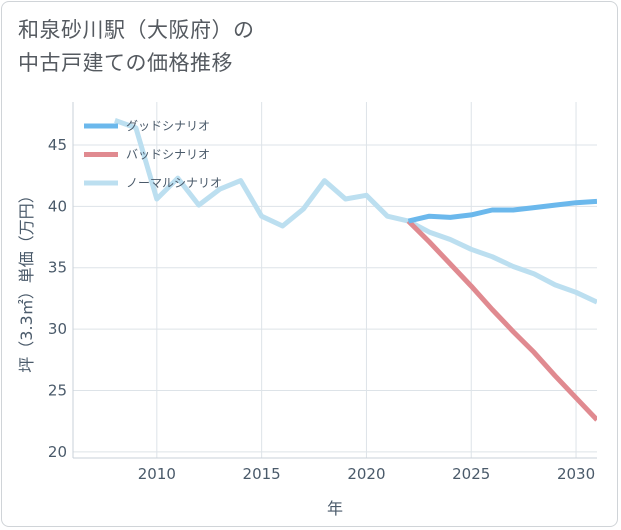  Describe the element at coordinates (471, 474) in the screenshot. I see `x-tick-label: 2025` at that location.